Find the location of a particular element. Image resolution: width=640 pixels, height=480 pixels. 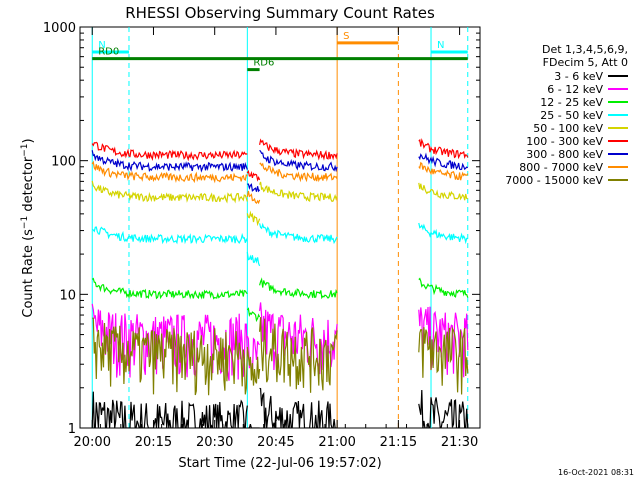

timestamp: 16-Oct-2021 08:31 is located at coordinates (596, 472).